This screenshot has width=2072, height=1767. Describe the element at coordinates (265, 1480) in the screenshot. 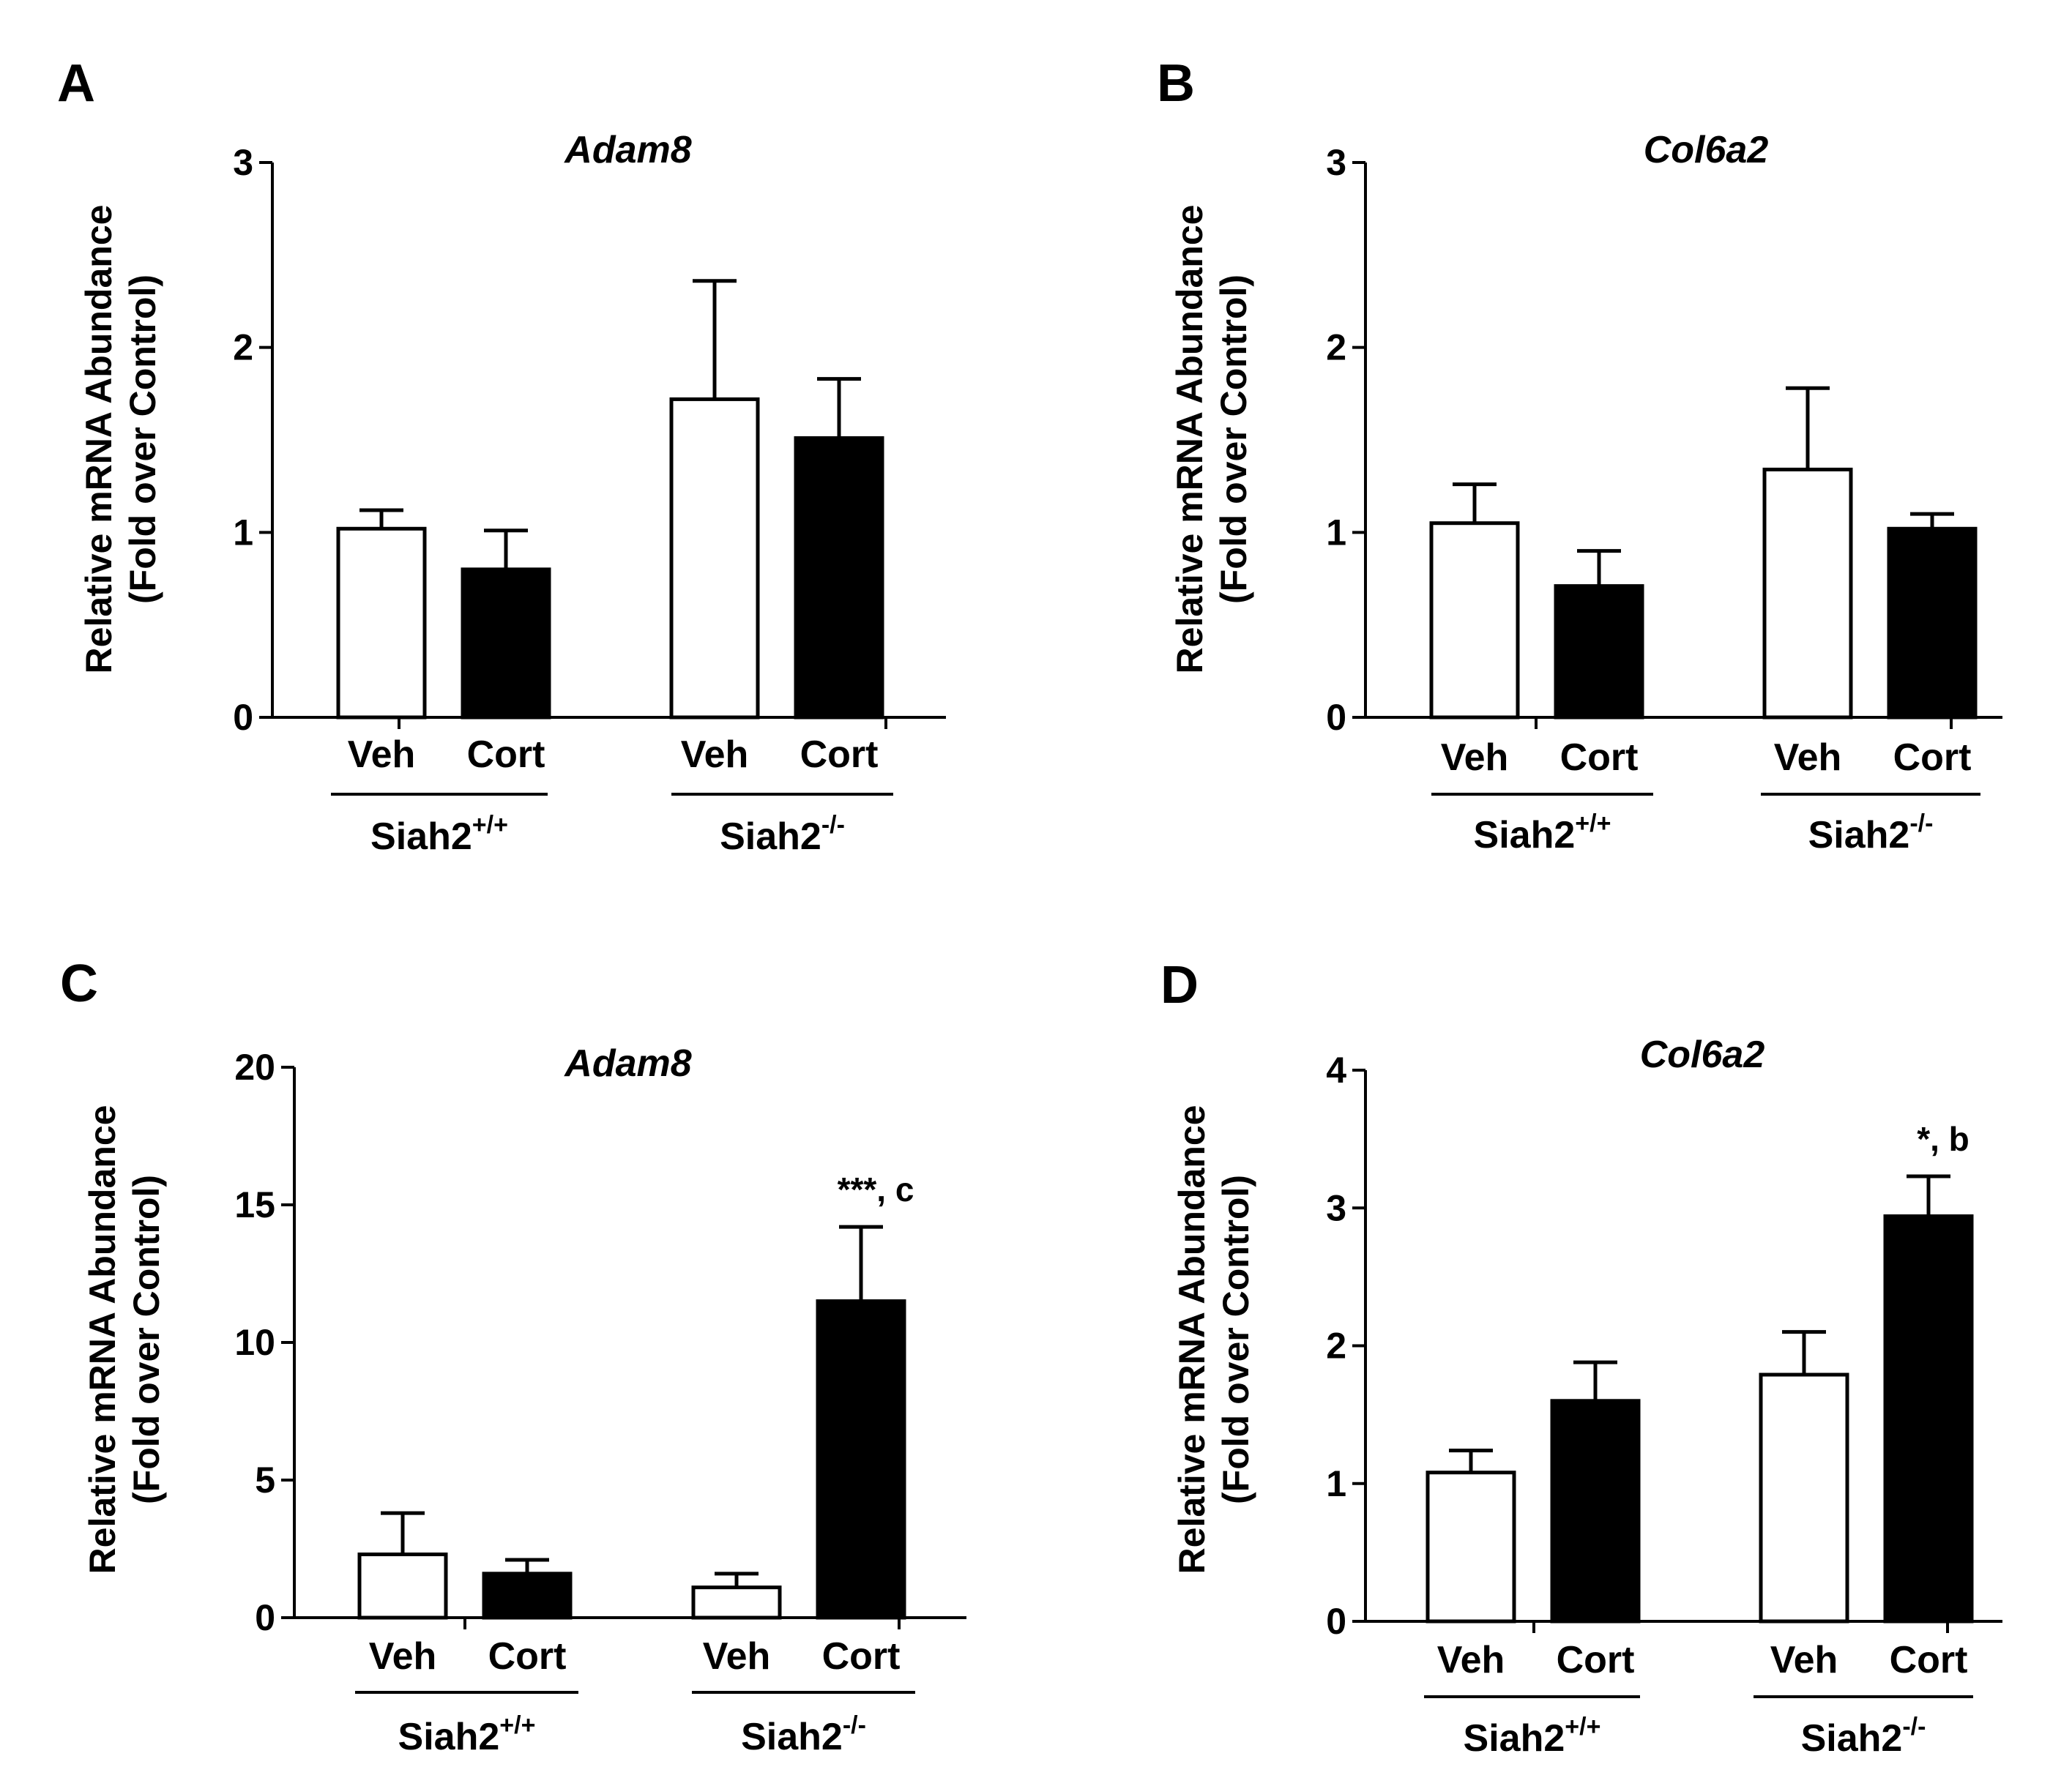

I see `y-tick-label: 5` at that location.